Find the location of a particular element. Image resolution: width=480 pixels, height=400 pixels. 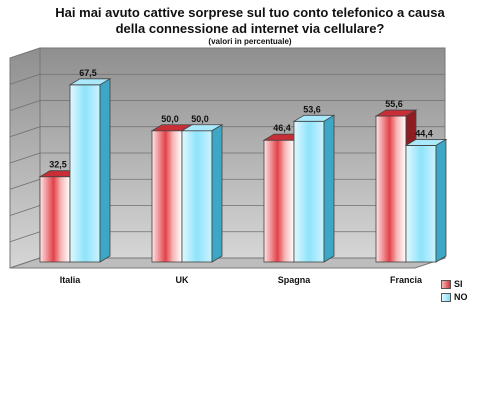

category-label: Francia is located at coordinates (406, 280).